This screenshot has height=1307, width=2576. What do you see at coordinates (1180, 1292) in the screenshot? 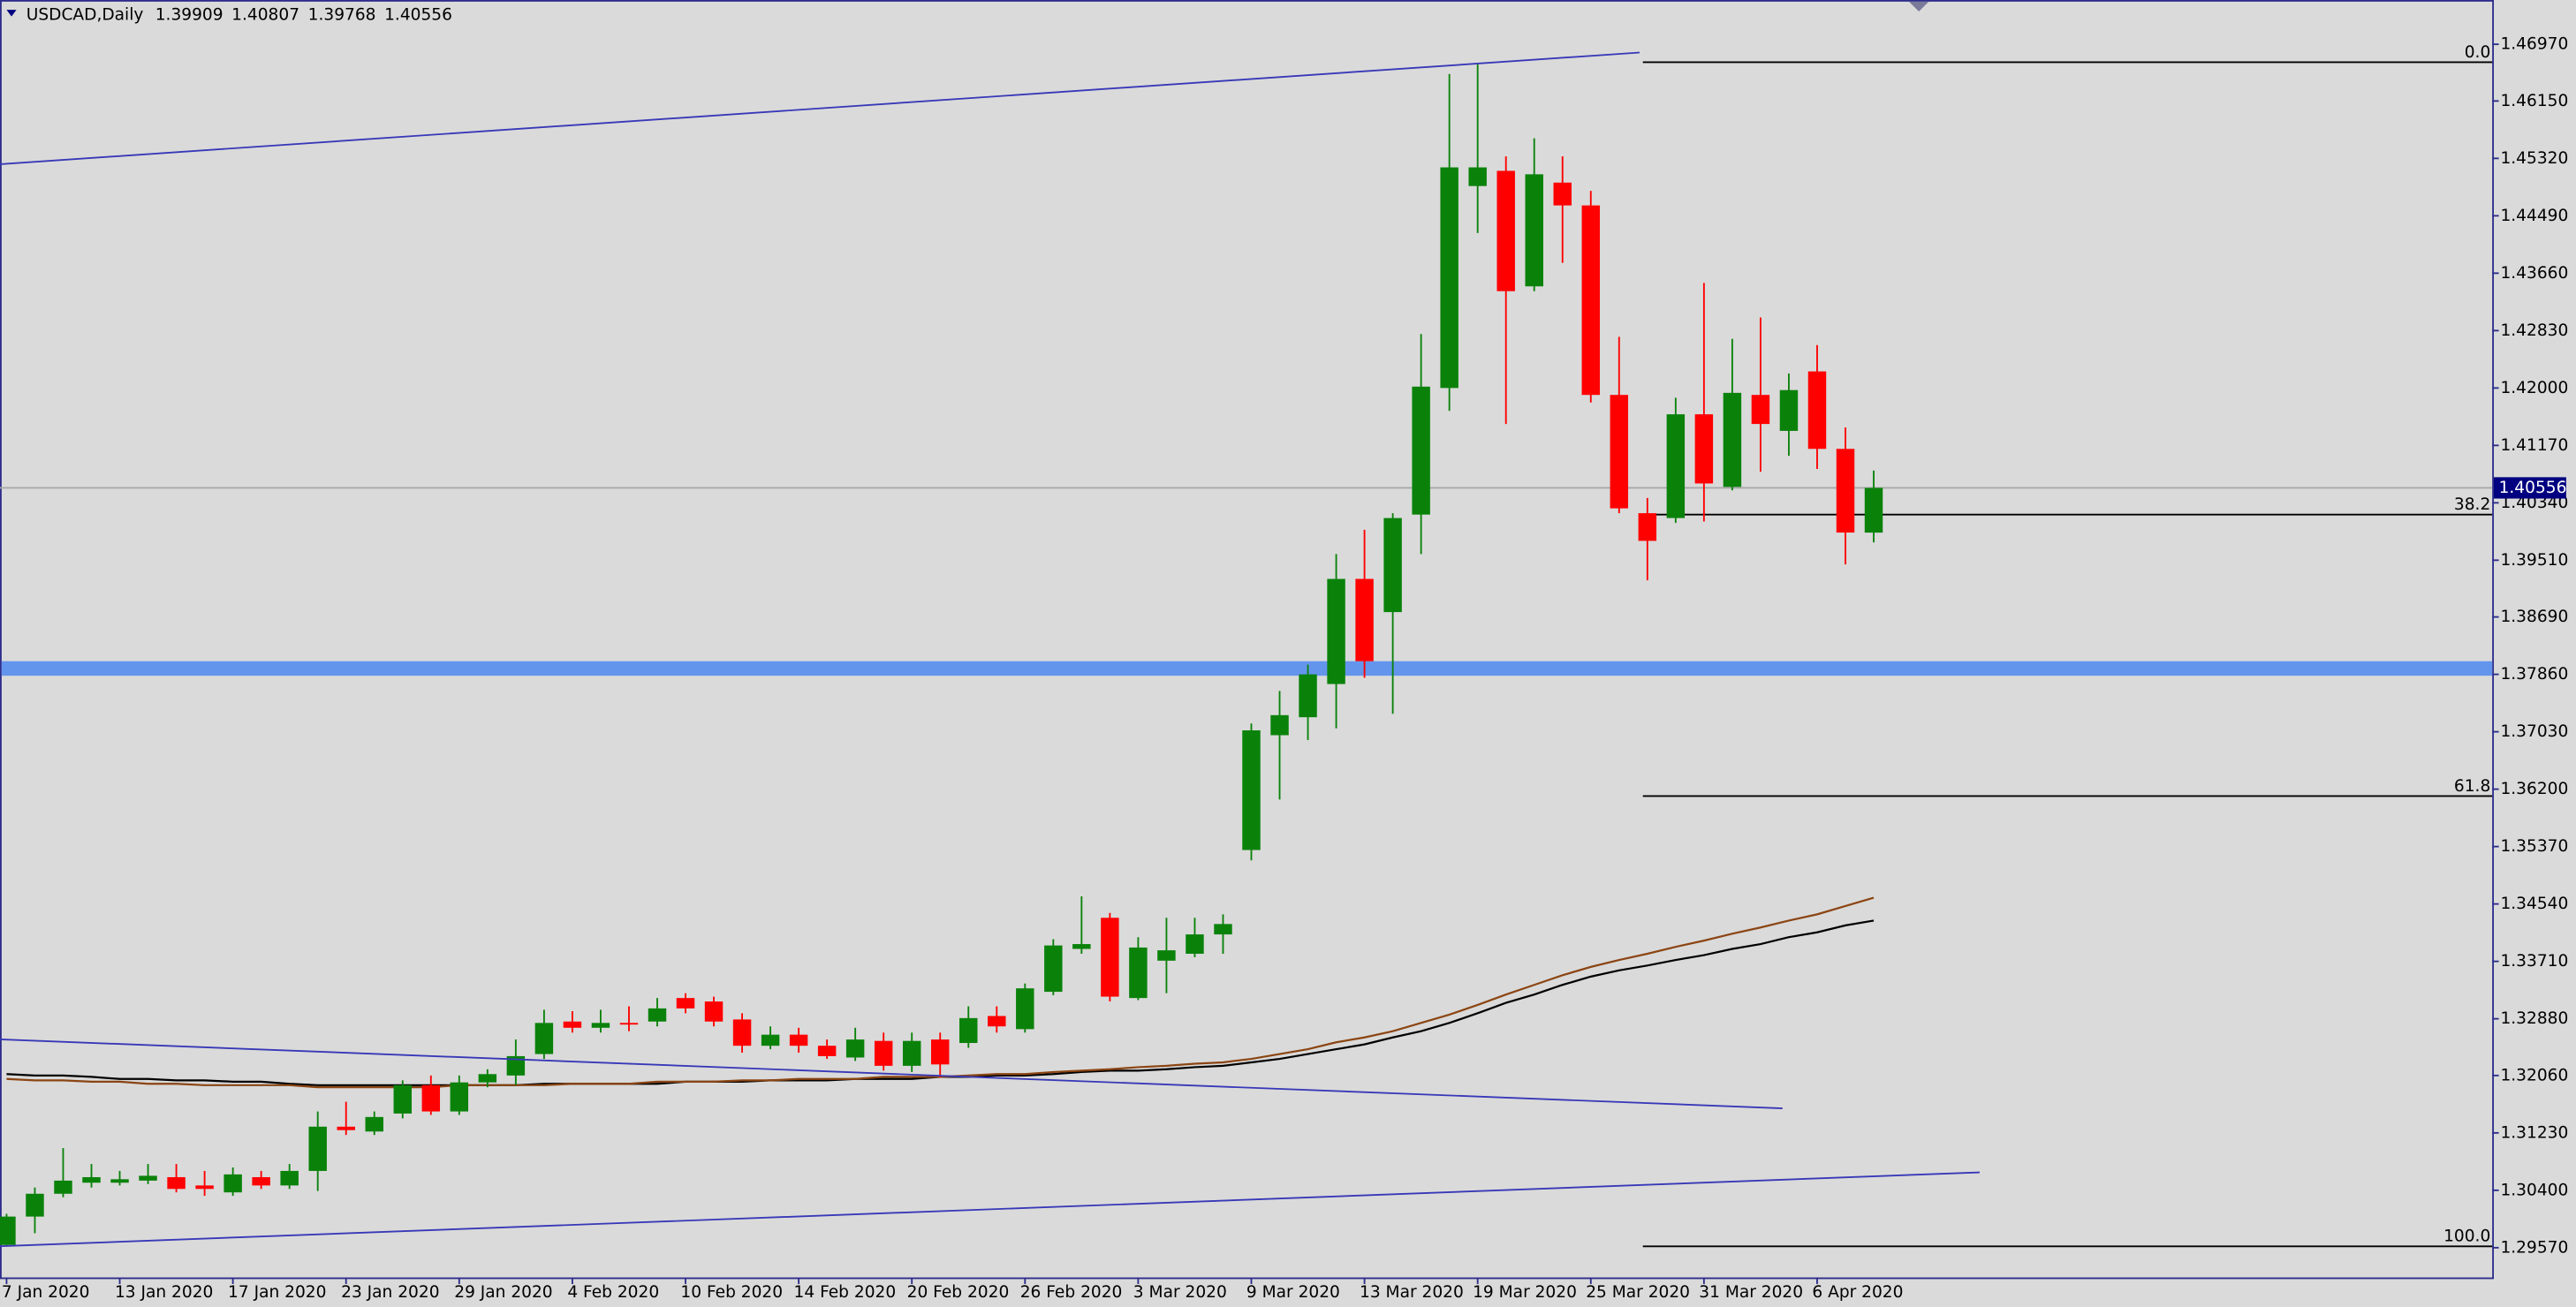
I see `x-tick-label: 3 Mar 2020` at bounding box center [1180, 1292].